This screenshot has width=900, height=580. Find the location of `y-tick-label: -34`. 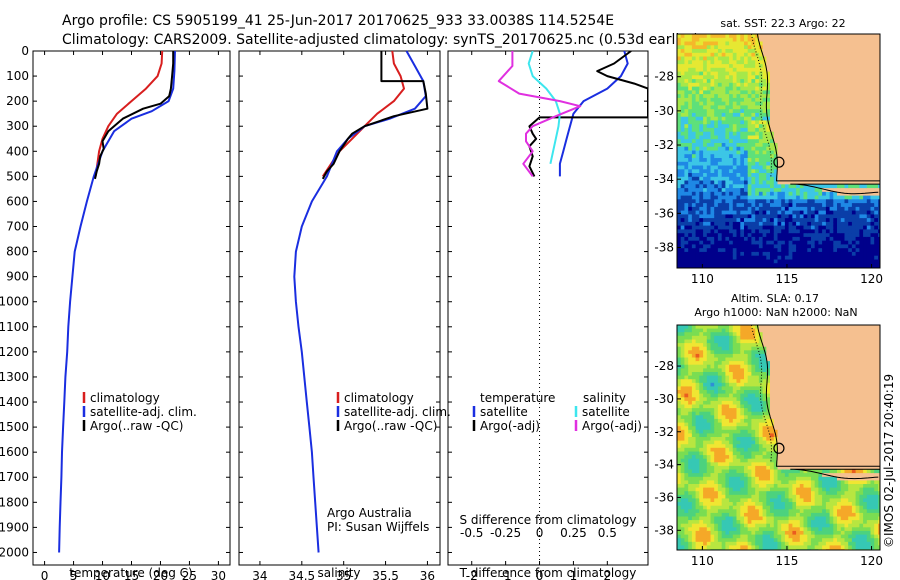

y-tick-label: -34 is located at coordinates (664, 179).